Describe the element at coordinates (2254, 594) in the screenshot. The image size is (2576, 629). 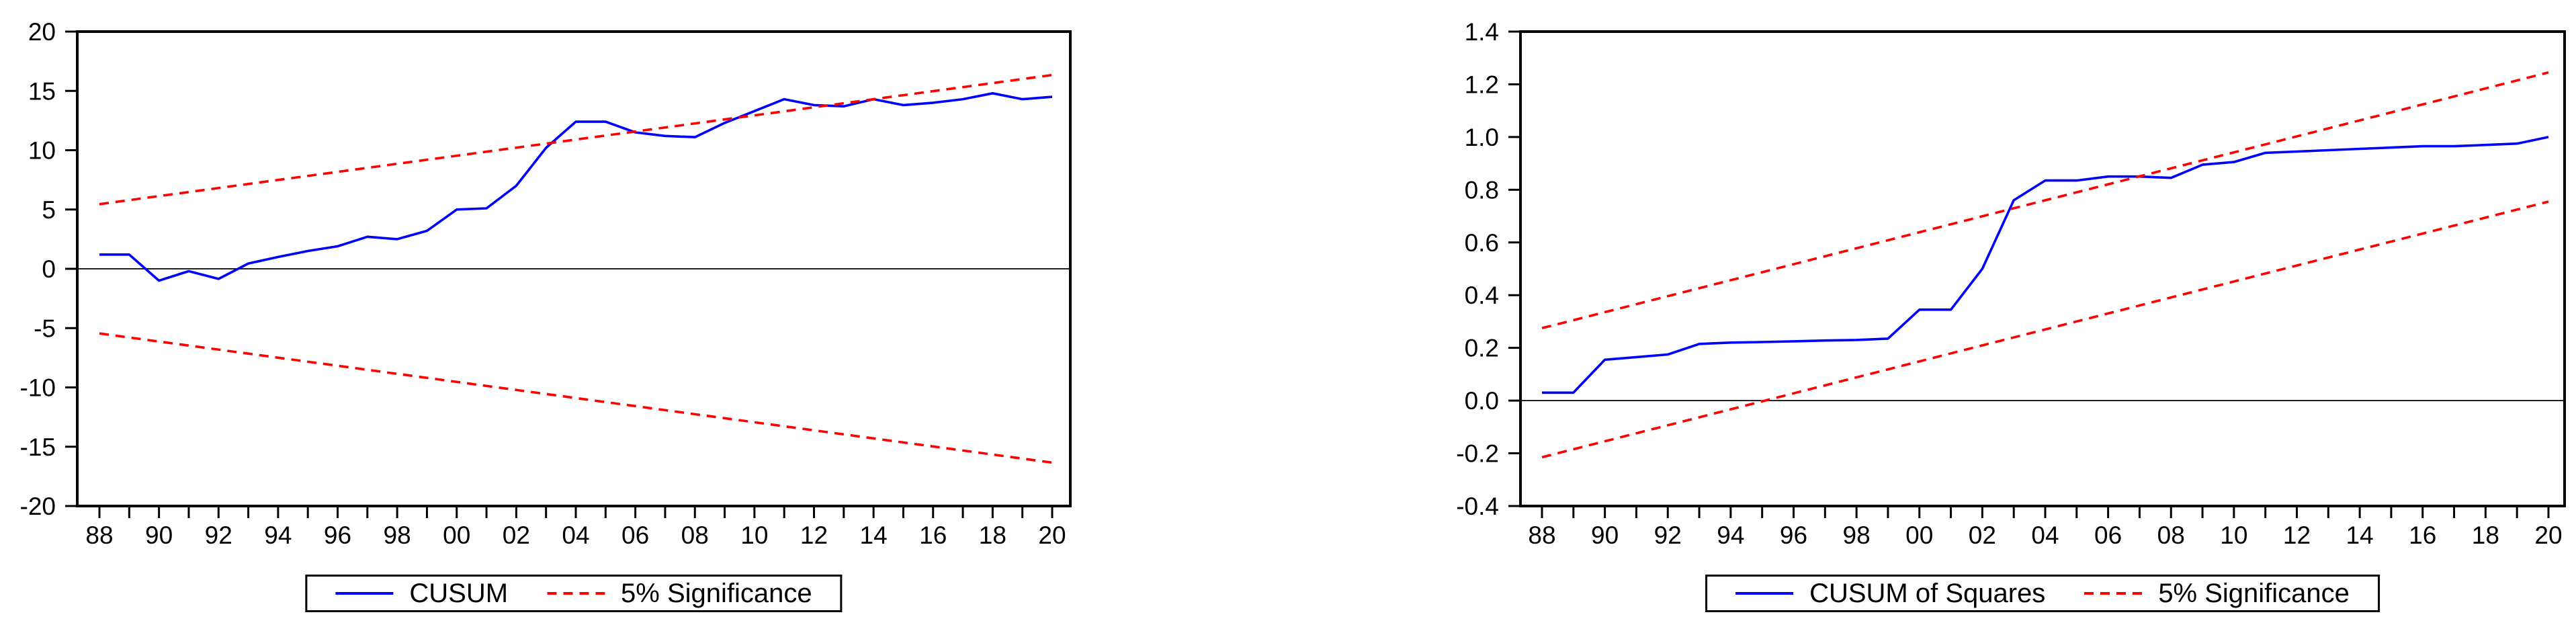
I see `legend-label-significance-2: 5% Significance` at that location.